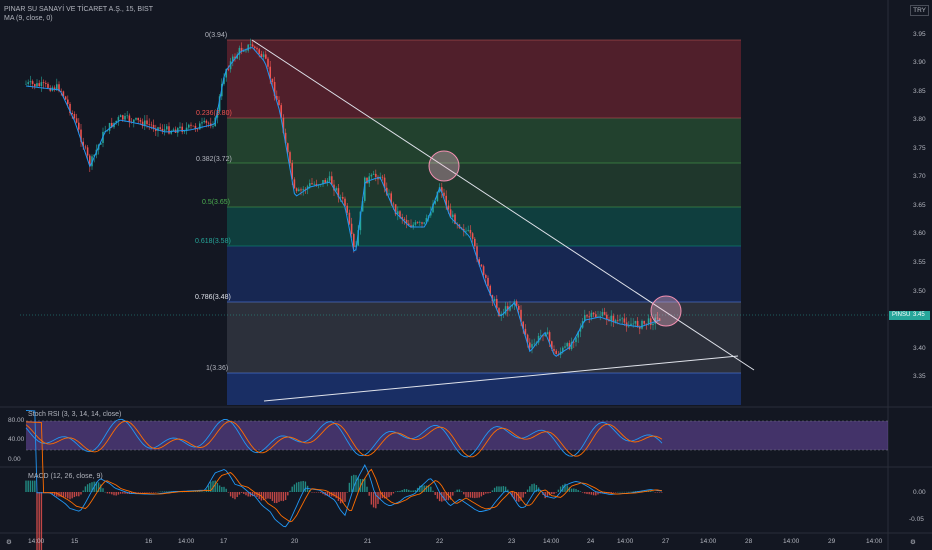  What do you see at coordinates (65, 476) in the screenshot?
I see `macd-legend: MACD (12, 26, close, 9)` at bounding box center [65, 476].